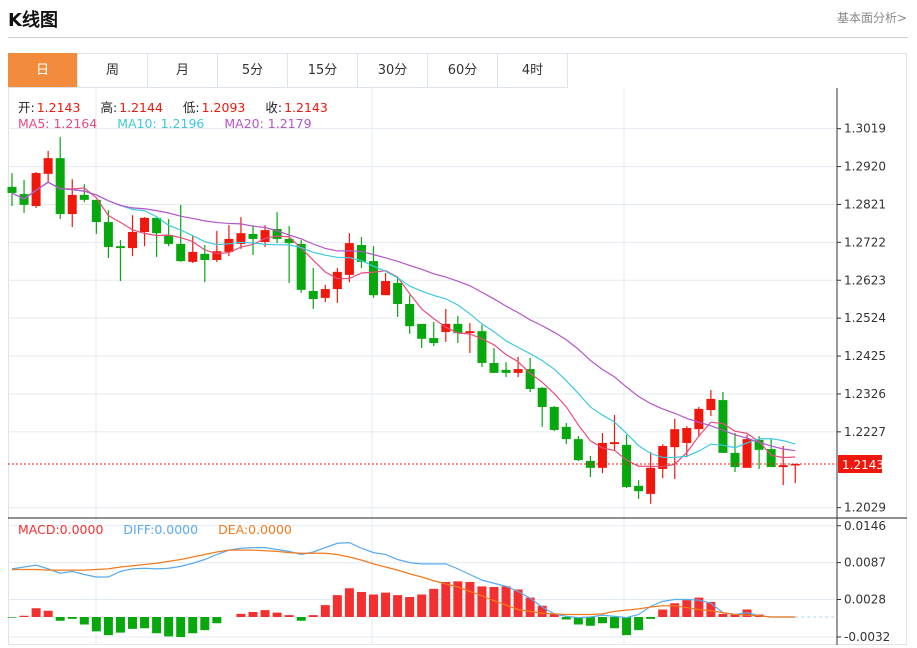 Image resolution: width=917 pixels, height=648 pixels. What do you see at coordinates (61, 529) in the screenshot?
I see `macd-value: MACD:0.0000` at bounding box center [61, 529].